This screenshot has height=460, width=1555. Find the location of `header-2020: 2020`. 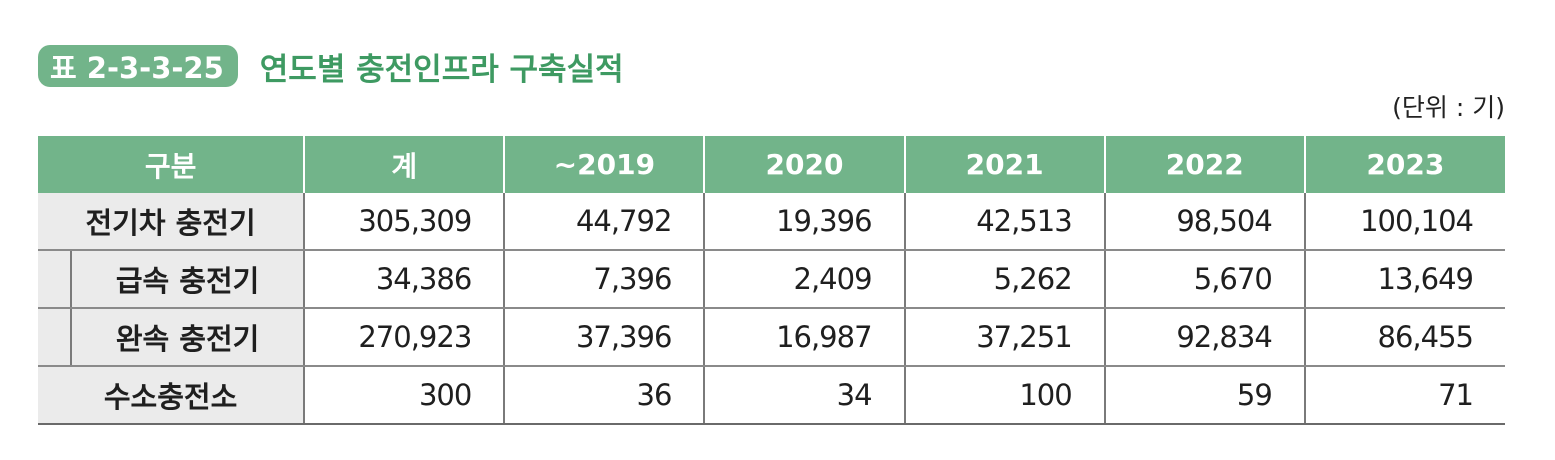

header-2020: 2020 is located at coordinates (804, 164).